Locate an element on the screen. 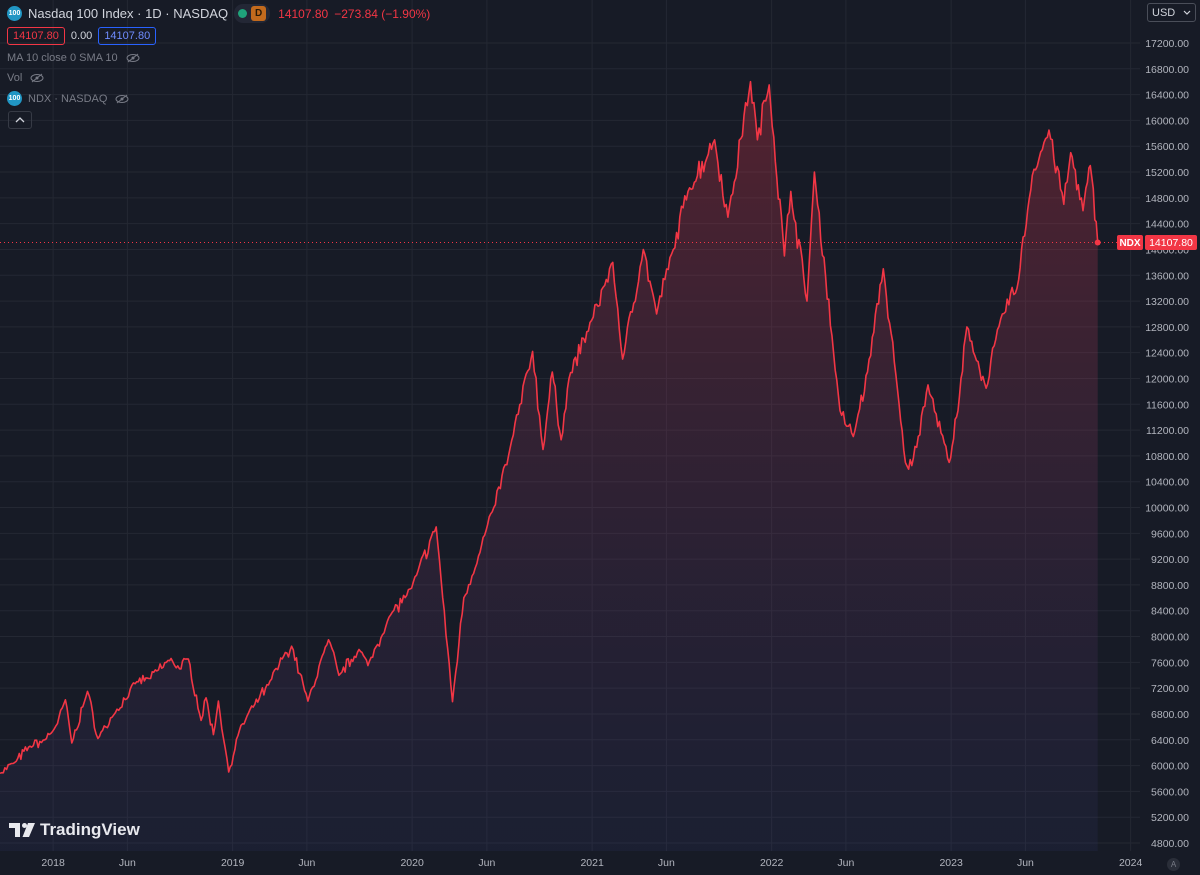  ma-indicator: MA 10 close 0 SMA 10 is located at coordinates (73, 58).